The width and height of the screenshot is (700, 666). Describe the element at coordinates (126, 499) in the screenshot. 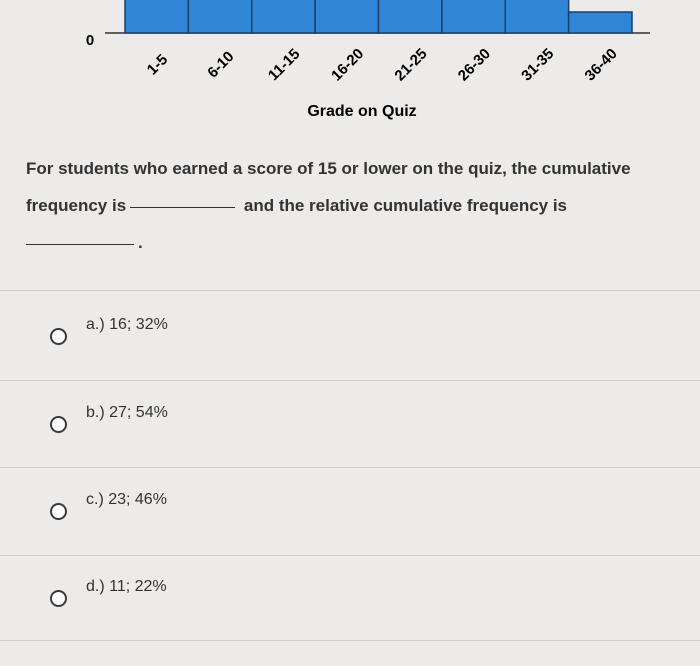

I see `option-text: c.) 23; 46%` at that location.